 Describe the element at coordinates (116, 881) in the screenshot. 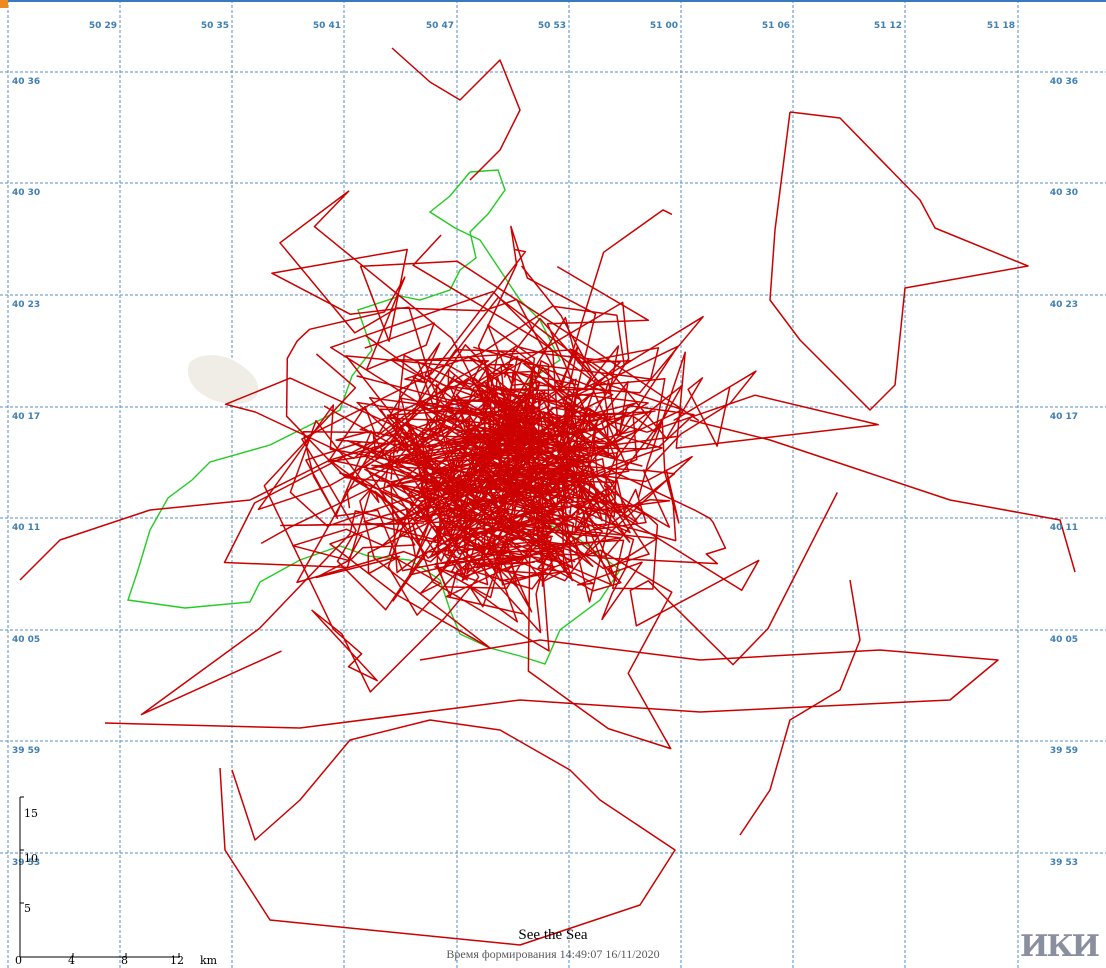

I see `scale-bar: 15 10 5 0 4 8 12 km` at that location.